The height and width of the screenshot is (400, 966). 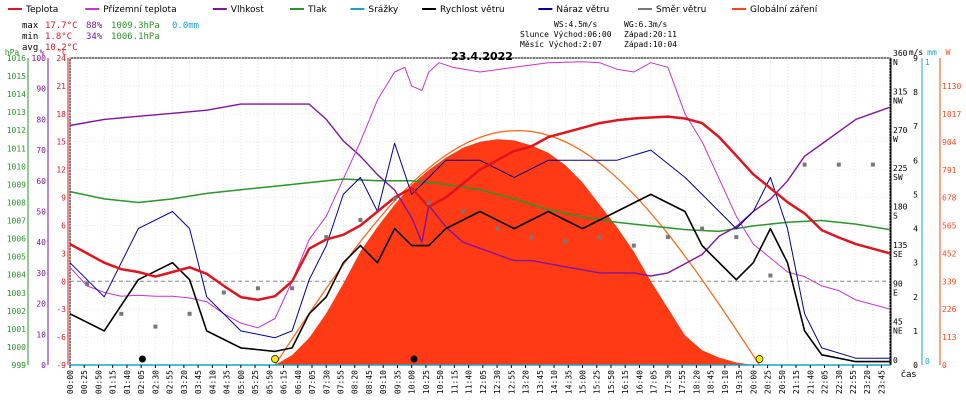 I want to click on x-tick-label: 08:20, so click(x=355, y=382).